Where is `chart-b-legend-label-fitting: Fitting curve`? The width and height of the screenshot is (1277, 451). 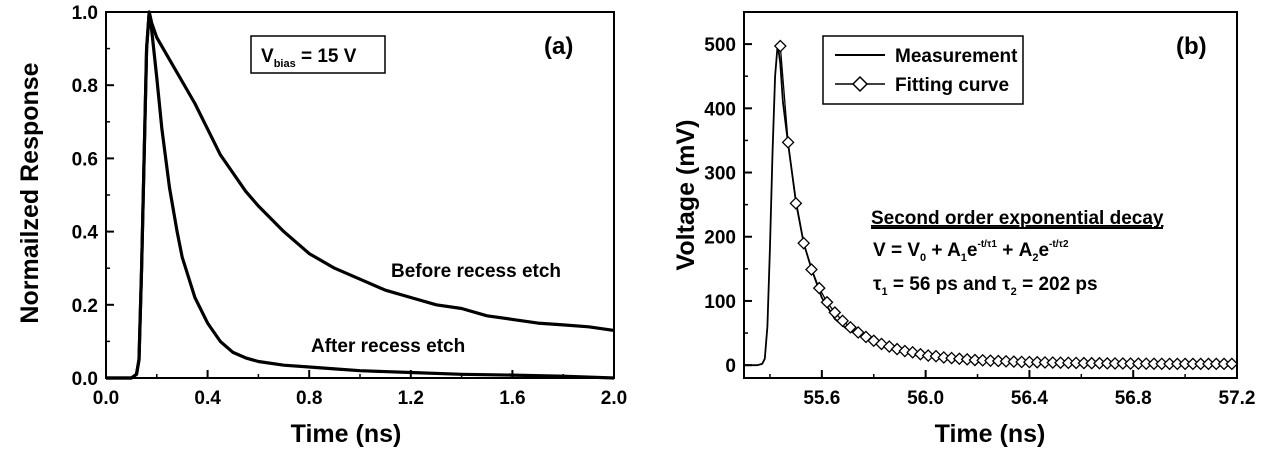 chart-b-legend-label-fitting: Fitting curve is located at coordinates (952, 85).